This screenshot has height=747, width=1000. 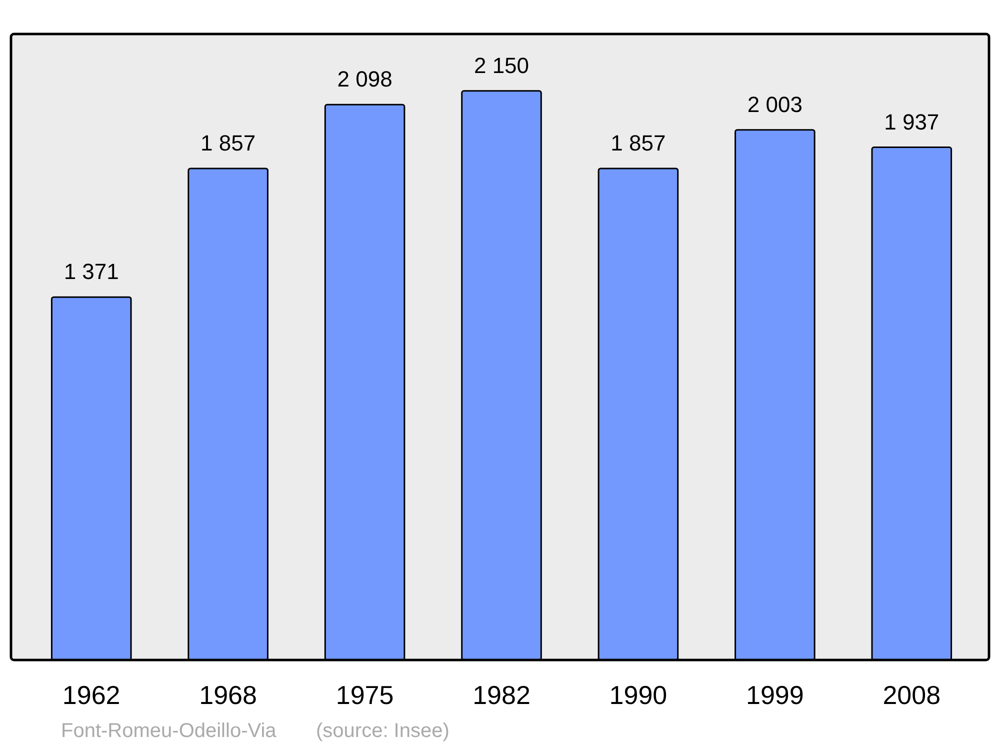 I want to click on x-tick-label: 1982, so click(x=501, y=695).